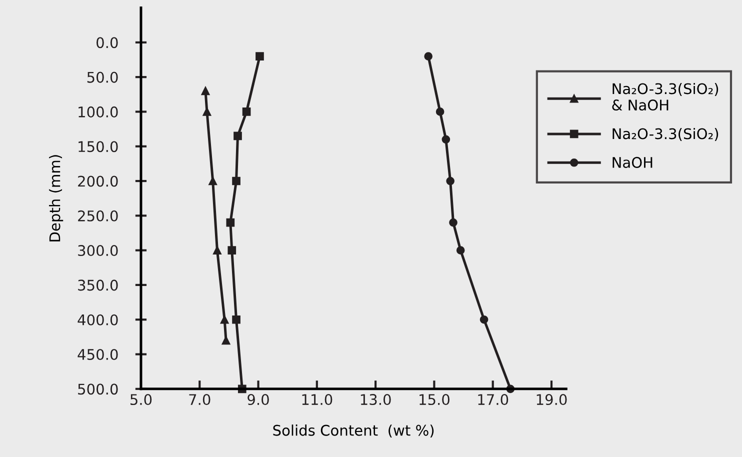  What do you see at coordinates (665, 134) in the screenshot?
I see `legend-label: Na₂O-3.3(SiO₂)` at bounding box center [665, 134].